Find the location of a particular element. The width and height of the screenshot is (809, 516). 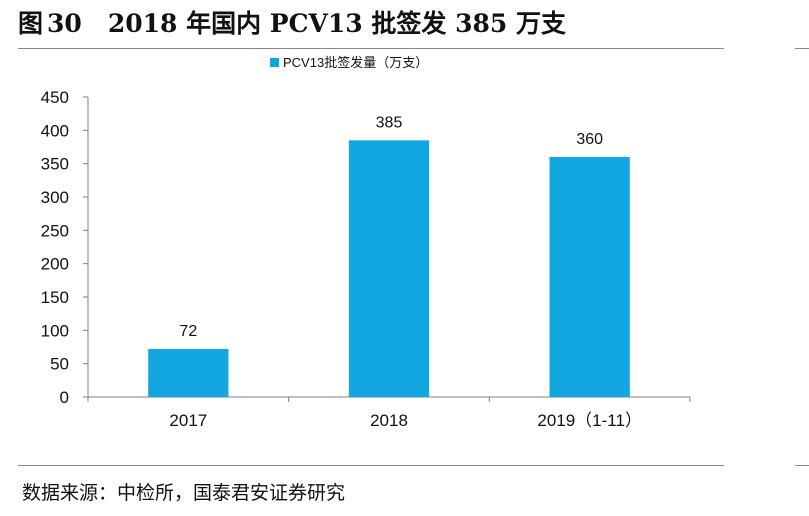

right-panel-divider is located at coordinates (802, 48).